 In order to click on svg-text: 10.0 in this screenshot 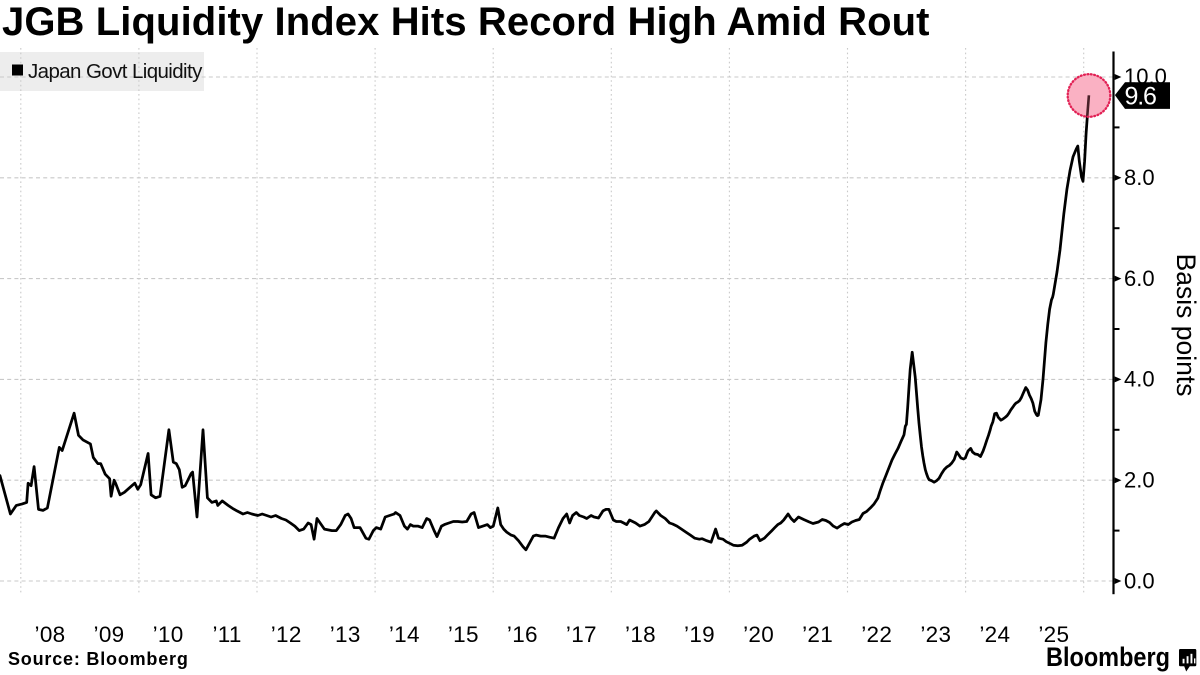, I will do `click(1145, 76)`.